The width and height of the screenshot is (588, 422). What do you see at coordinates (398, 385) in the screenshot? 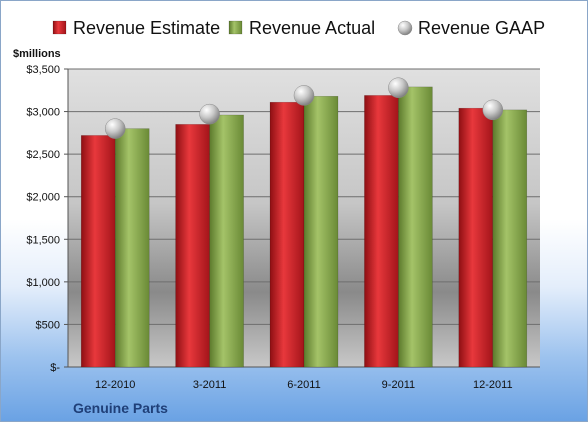
I see `x-tick-label: 9-2011` at bounding box center [398, 385].